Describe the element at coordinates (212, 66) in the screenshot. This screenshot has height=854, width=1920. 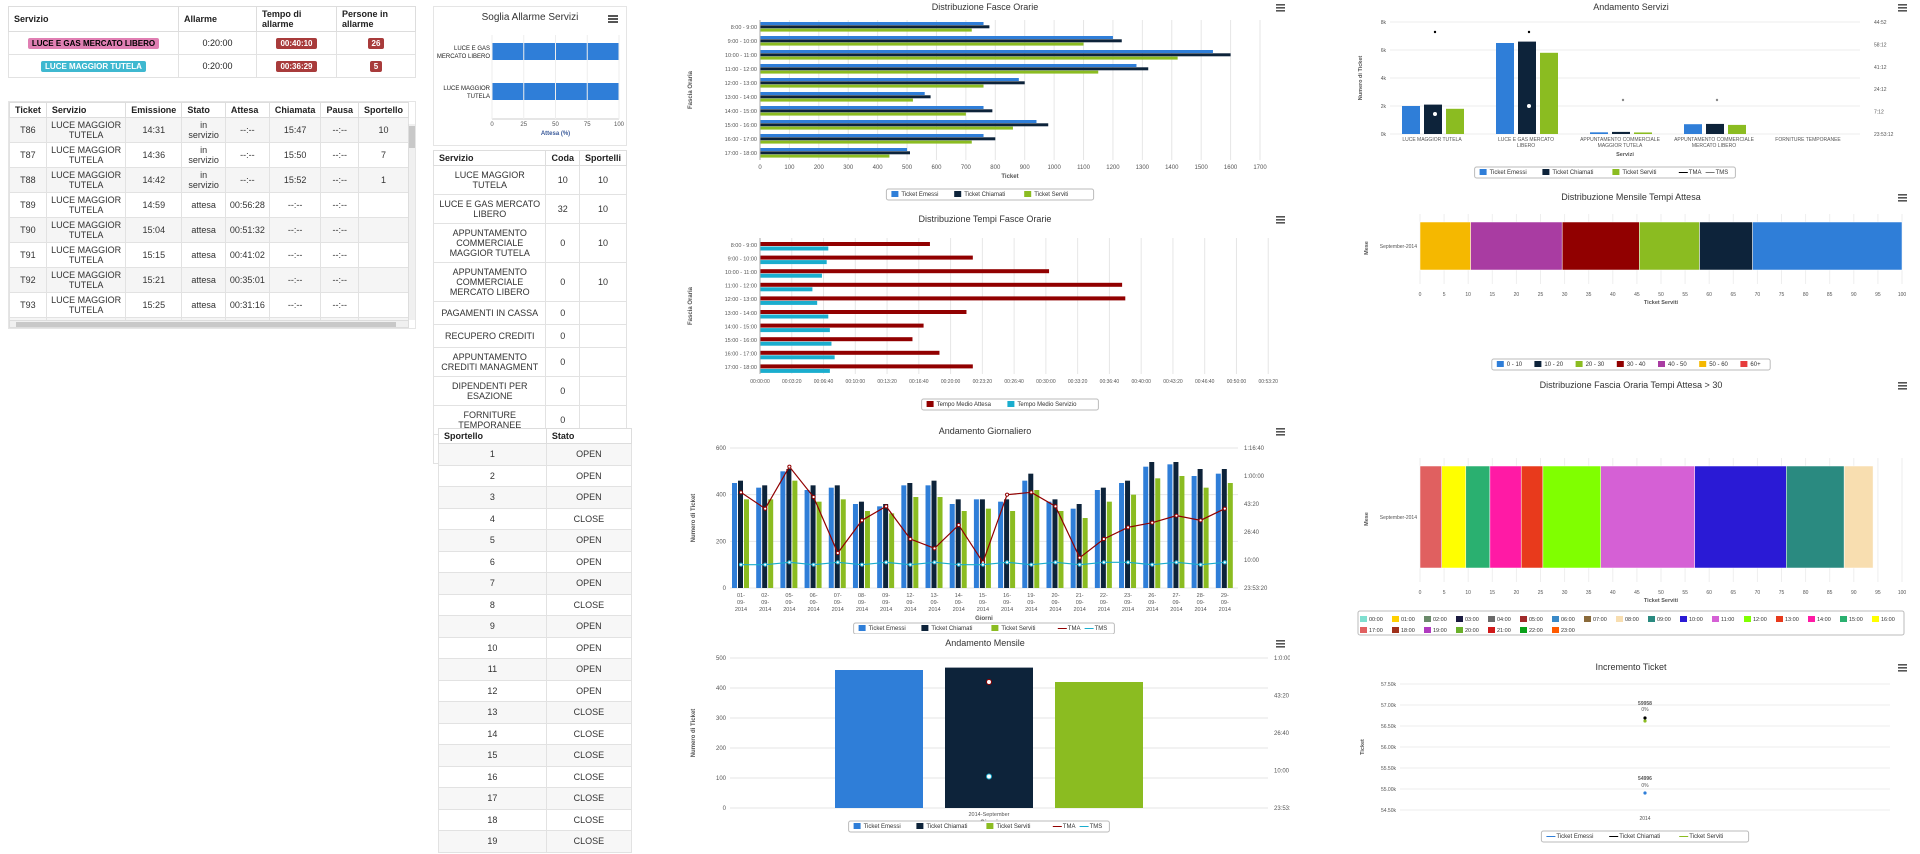
I see `alarm-row: LUCE MAGGIOR TUTELA 0:20:00 00:36:29 5` at that location.